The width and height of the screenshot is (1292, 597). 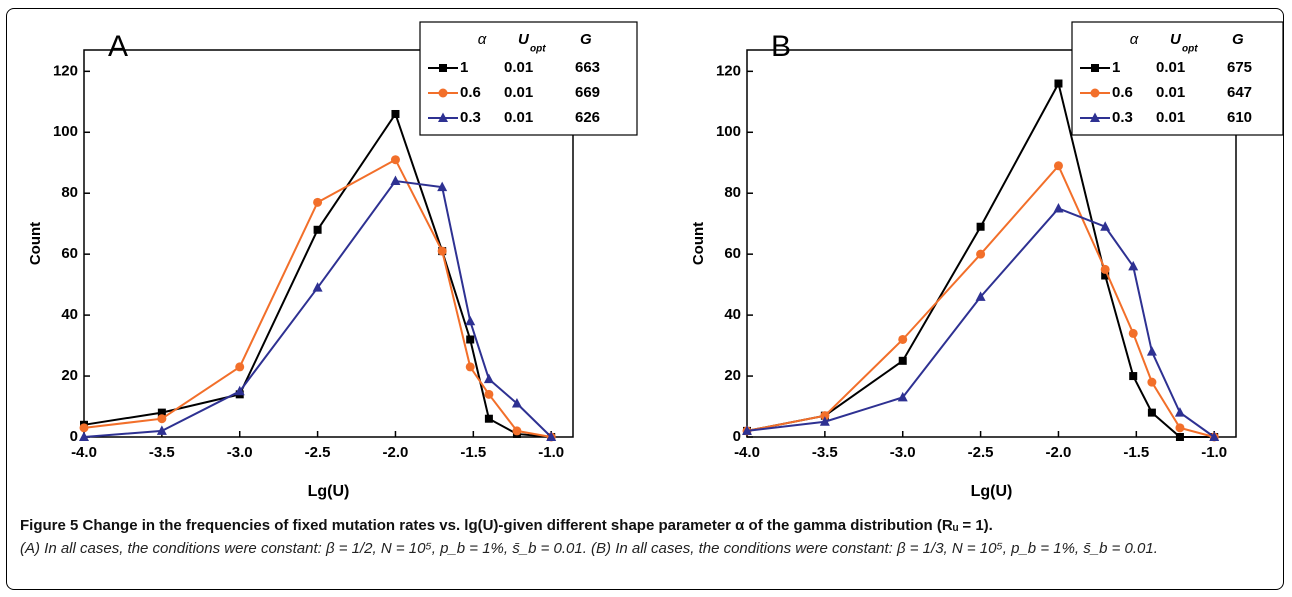 What do you see at coordinates (551, 452) in the screenshot?
I see `x-tick-label: -1.0` at bounding box center [551, 452].